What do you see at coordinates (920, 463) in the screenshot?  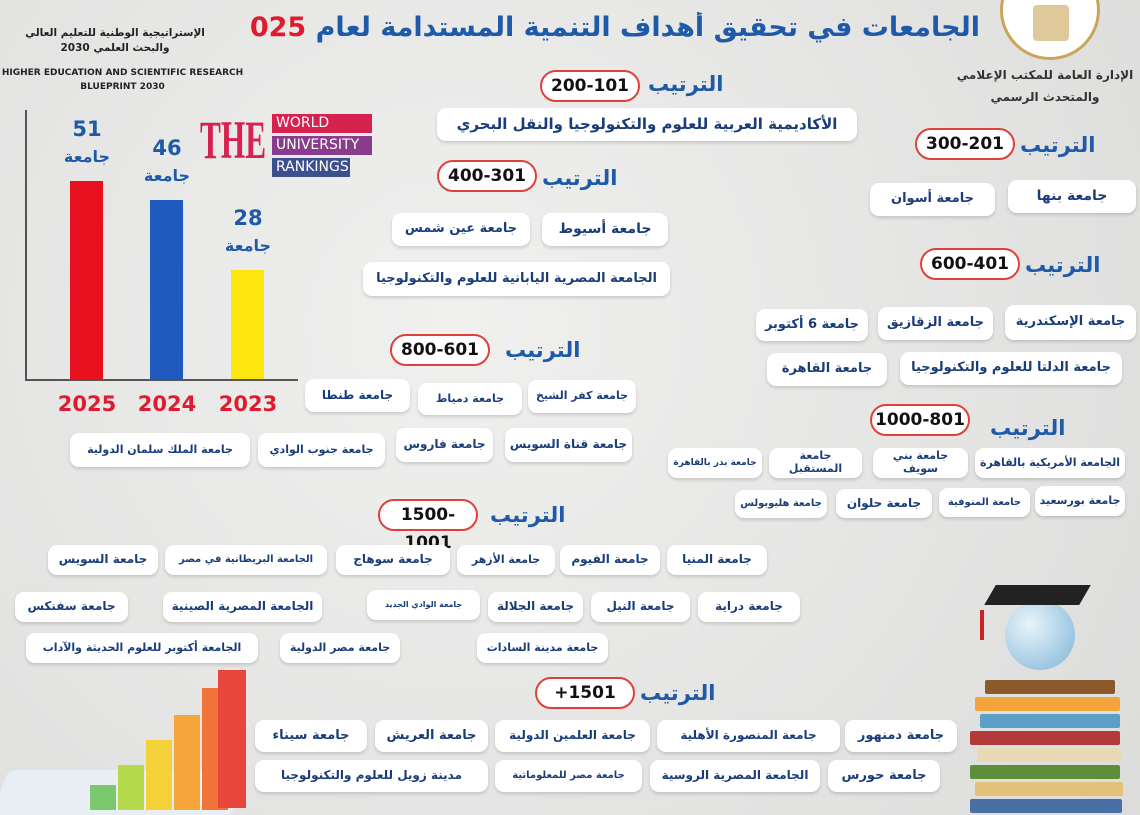 I see `university-chip: جامعة بني سويف` at bounding box center [920, 463].